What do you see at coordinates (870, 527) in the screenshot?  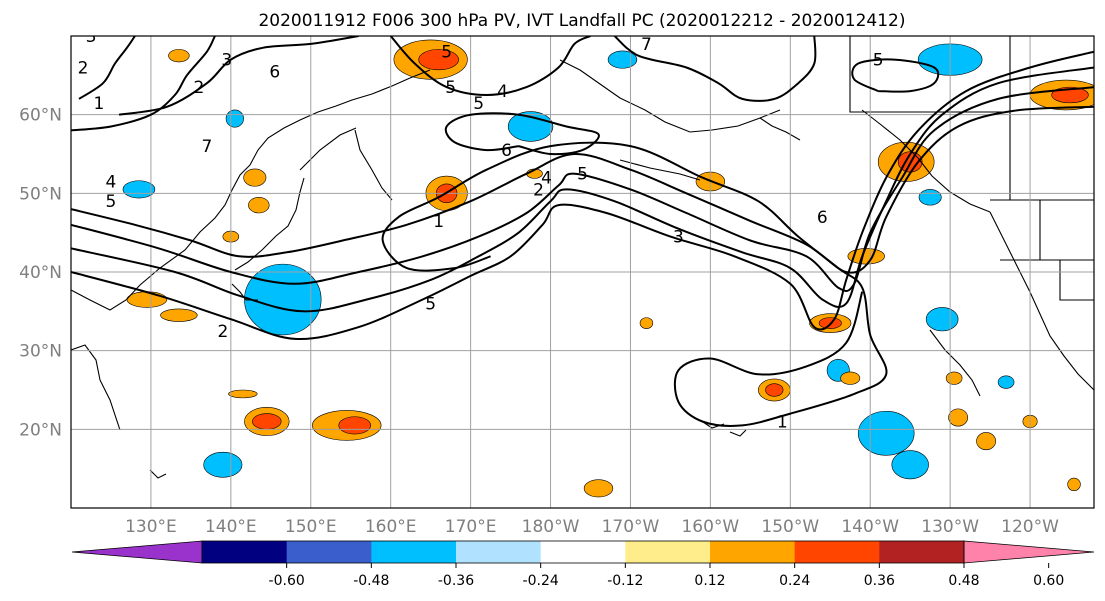 I see `longitude-tick-label: 140°W` at bounding box center [870, 527].